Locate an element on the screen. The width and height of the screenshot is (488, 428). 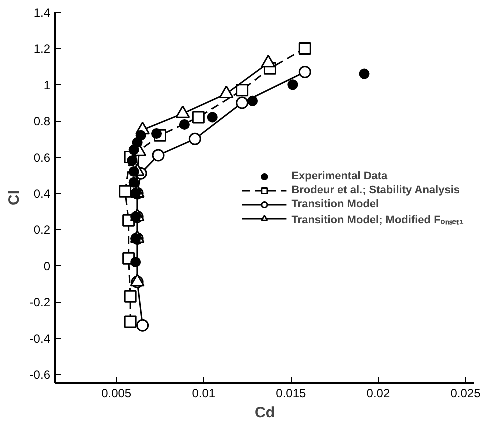
y-tick-label: 0 is located at coordinates (47, 266).